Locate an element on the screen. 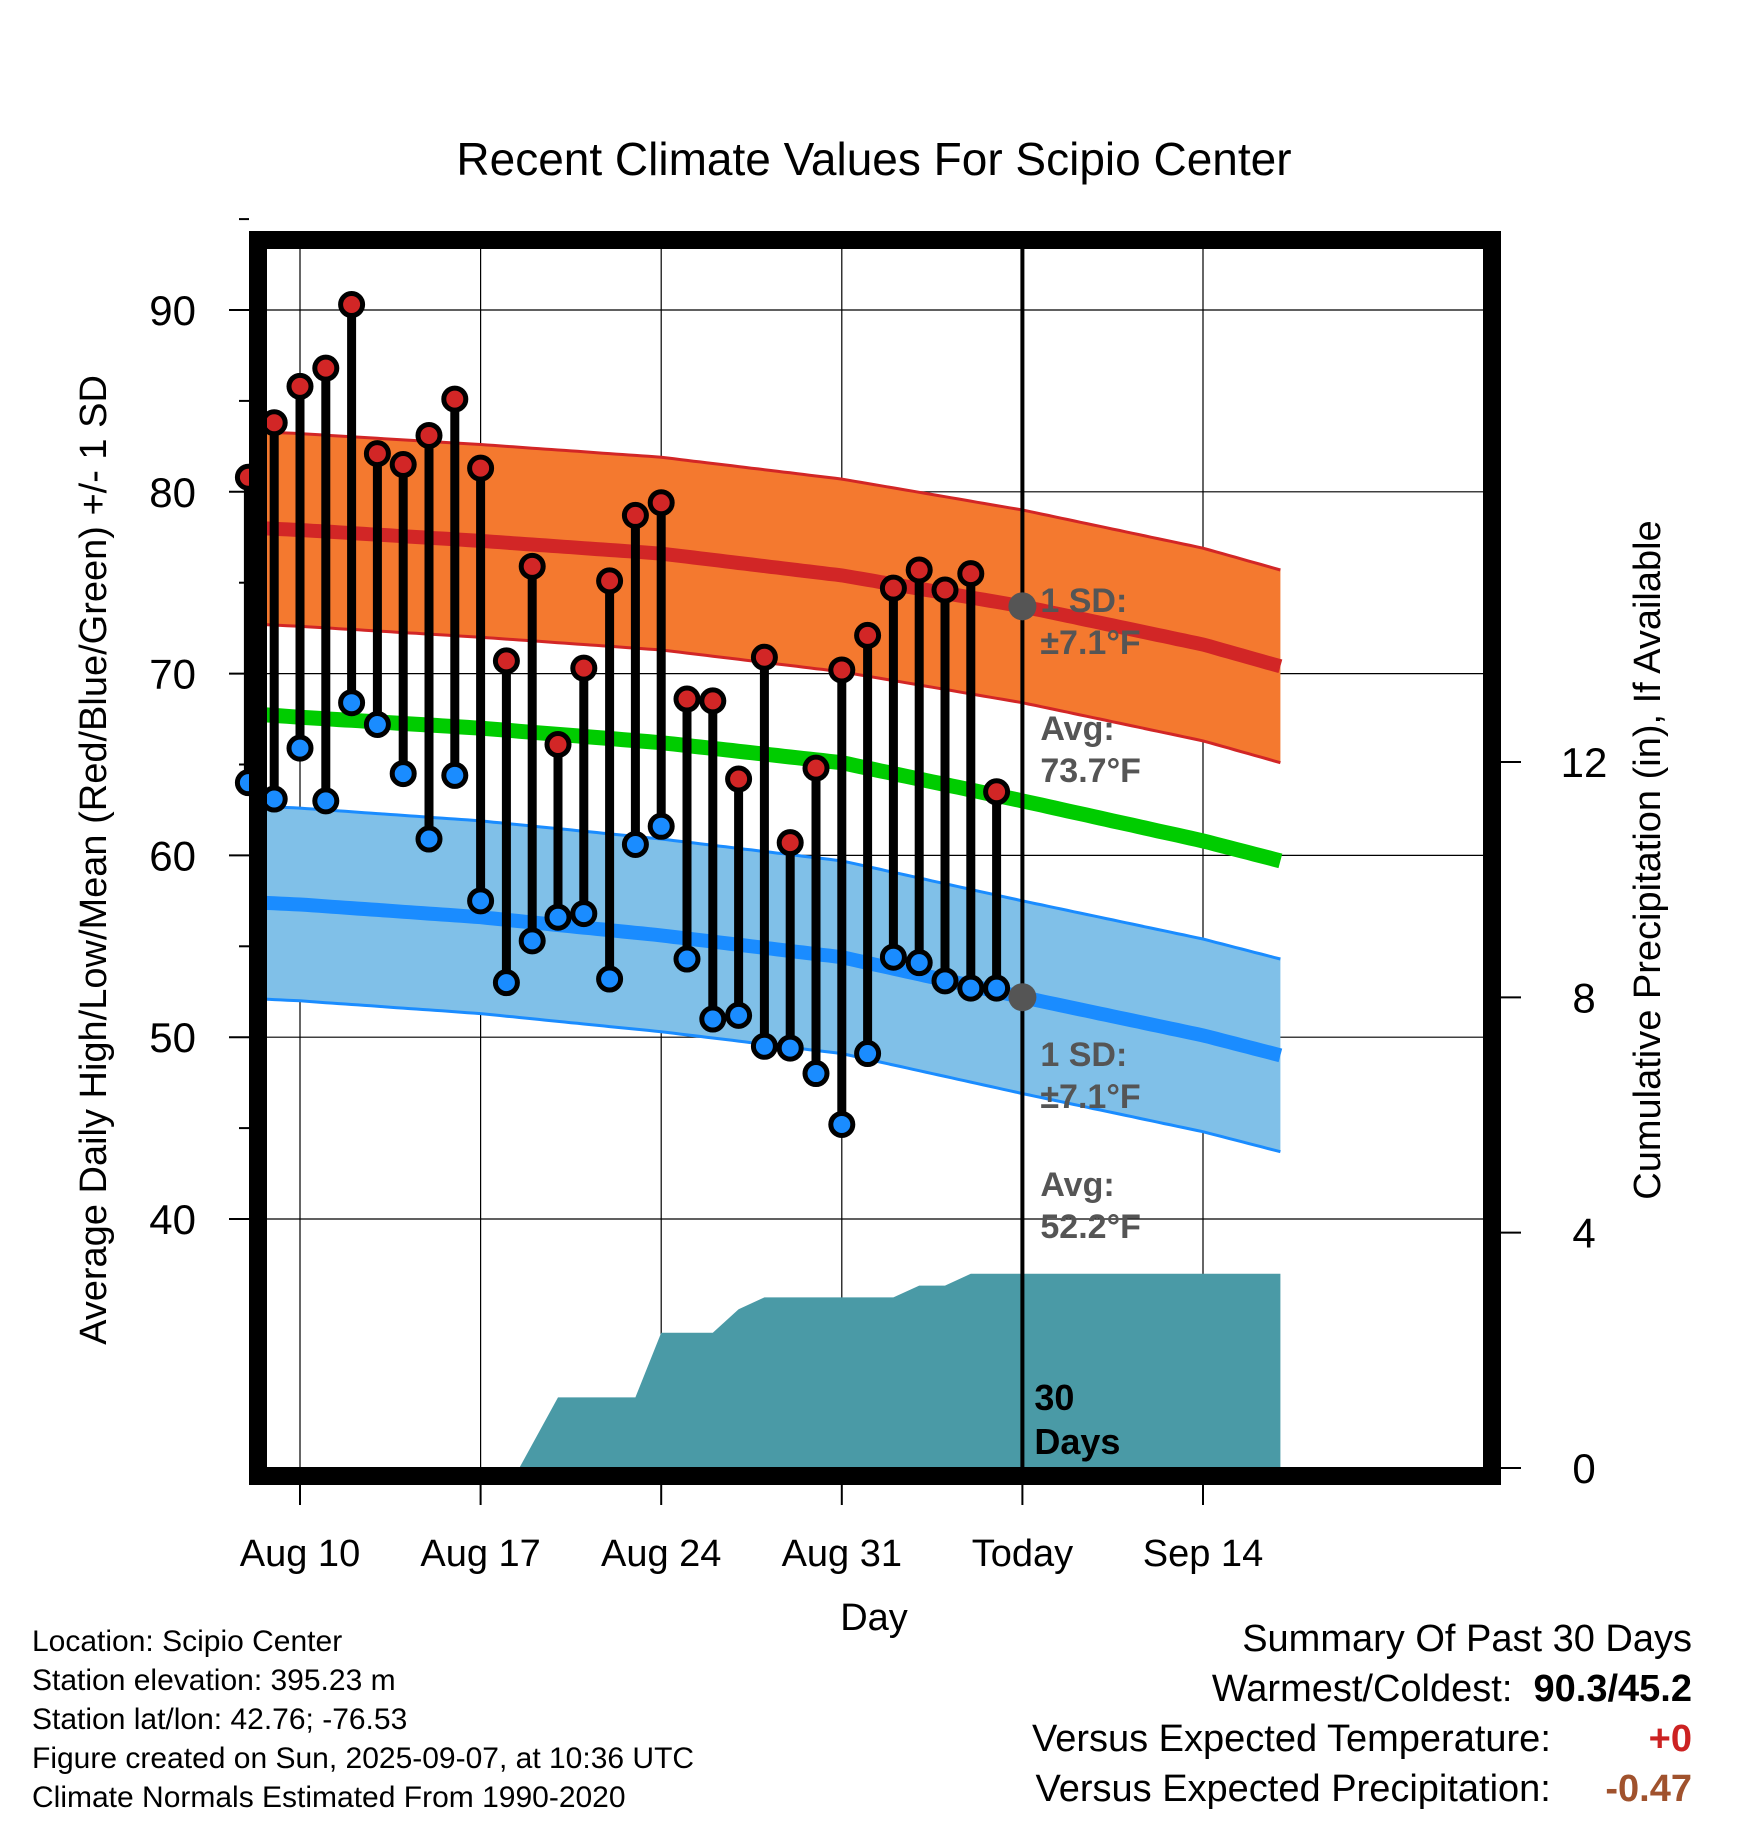 The image size is (1748, 1828). temp-value: +0 is located at coordinates (1670, 1739).